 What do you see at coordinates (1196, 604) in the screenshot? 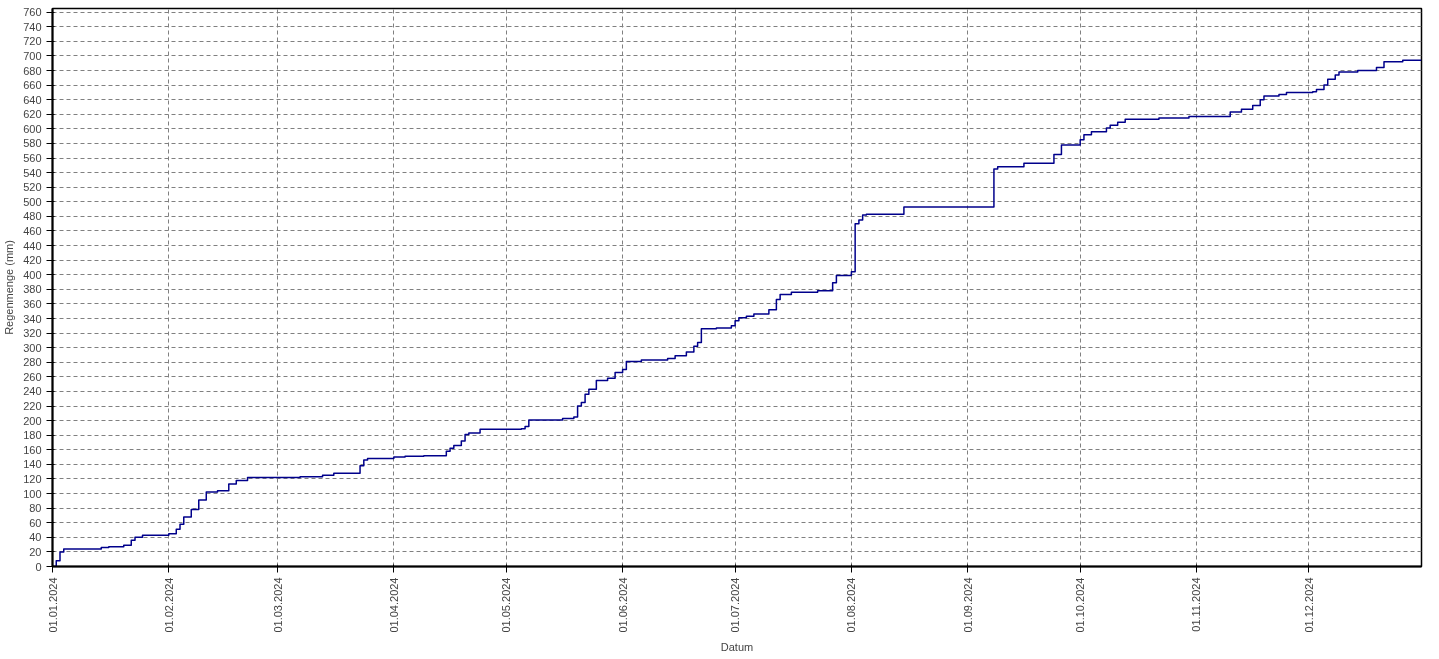
I see `x-tick-label: 01.11.2024` at bounding box center [1196, 604].